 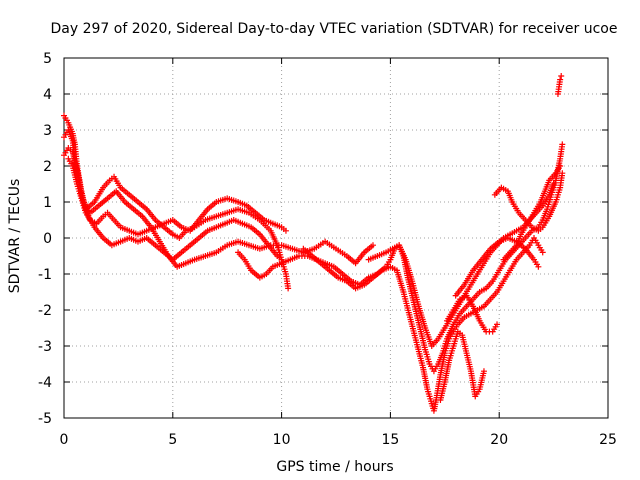 What do you see at coordinates (47, 131) in the screenshot?
I see `y-tick-label: 3` at bounding box center [47, 131].